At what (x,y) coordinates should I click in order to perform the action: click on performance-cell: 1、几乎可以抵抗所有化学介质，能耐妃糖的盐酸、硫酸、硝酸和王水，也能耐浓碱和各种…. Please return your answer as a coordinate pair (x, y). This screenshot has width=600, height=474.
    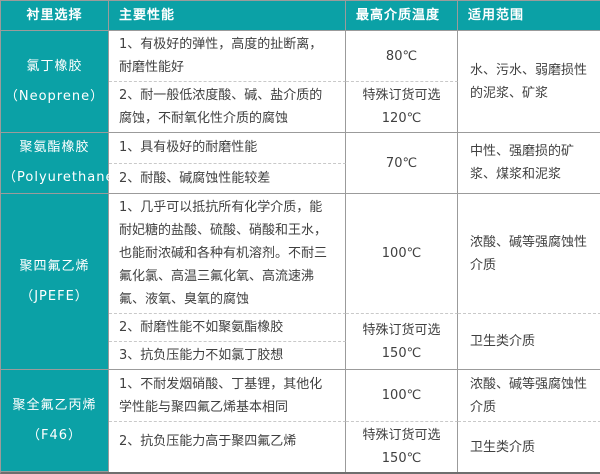
    Looking at the image, I should click on (227, 254).